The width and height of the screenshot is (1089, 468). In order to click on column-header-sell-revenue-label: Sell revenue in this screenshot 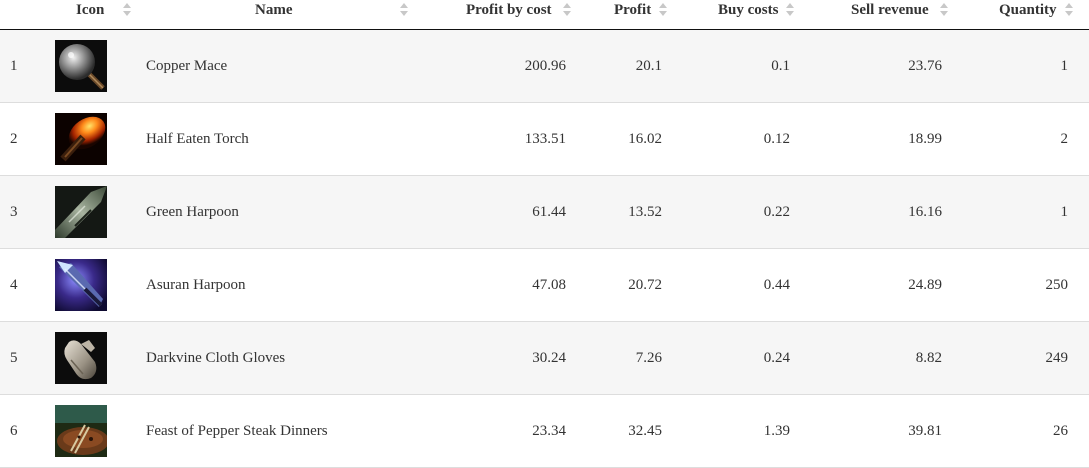, I will do `click(890, 10)`.